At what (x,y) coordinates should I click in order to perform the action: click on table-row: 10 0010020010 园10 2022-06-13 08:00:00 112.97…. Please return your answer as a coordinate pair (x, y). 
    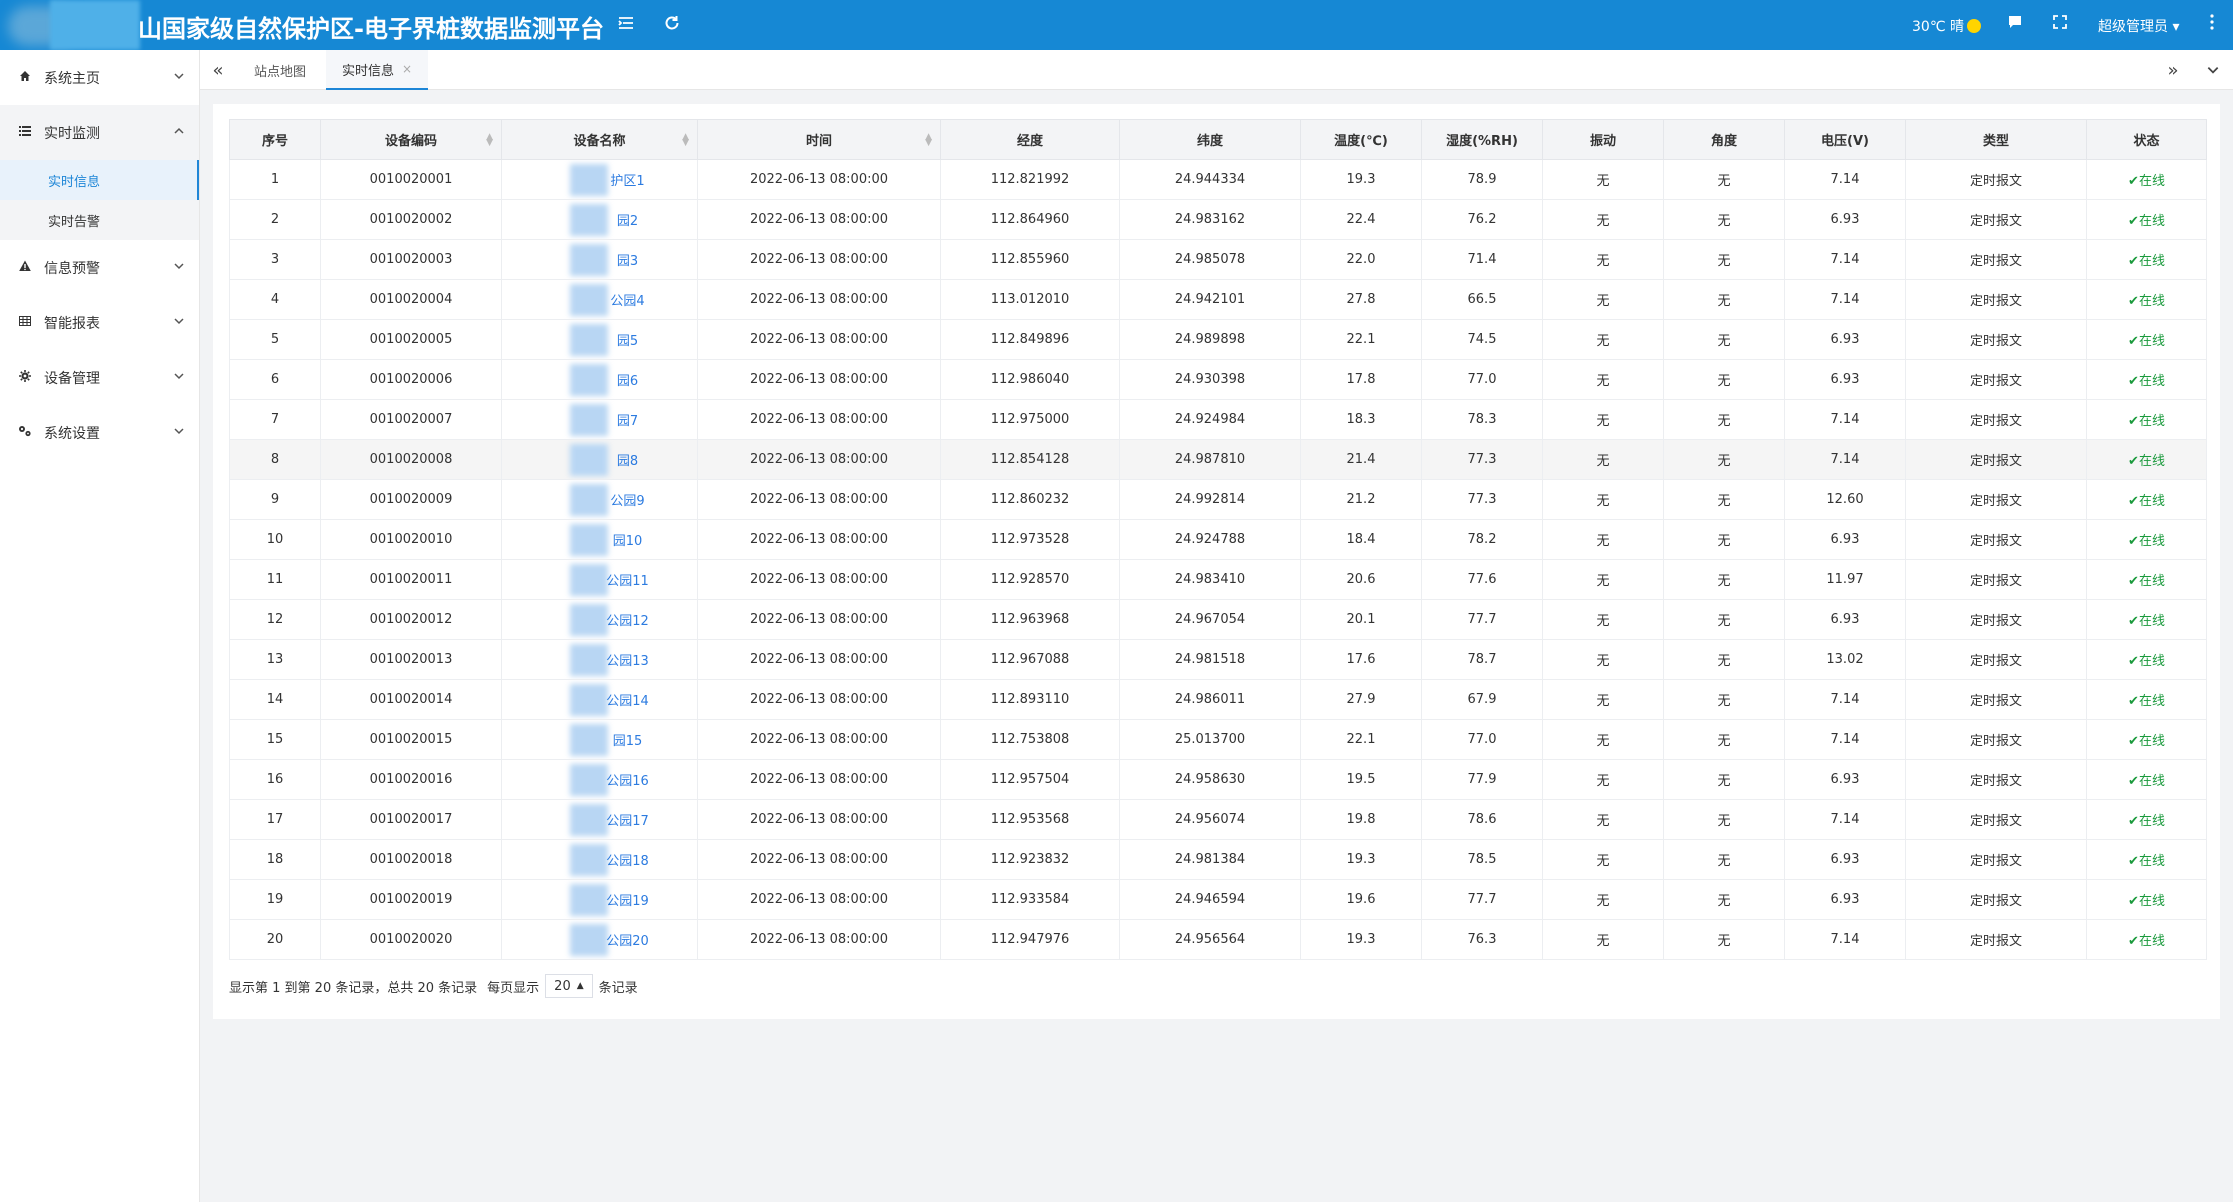
    Looking at the image, I should click on (1218, 539).